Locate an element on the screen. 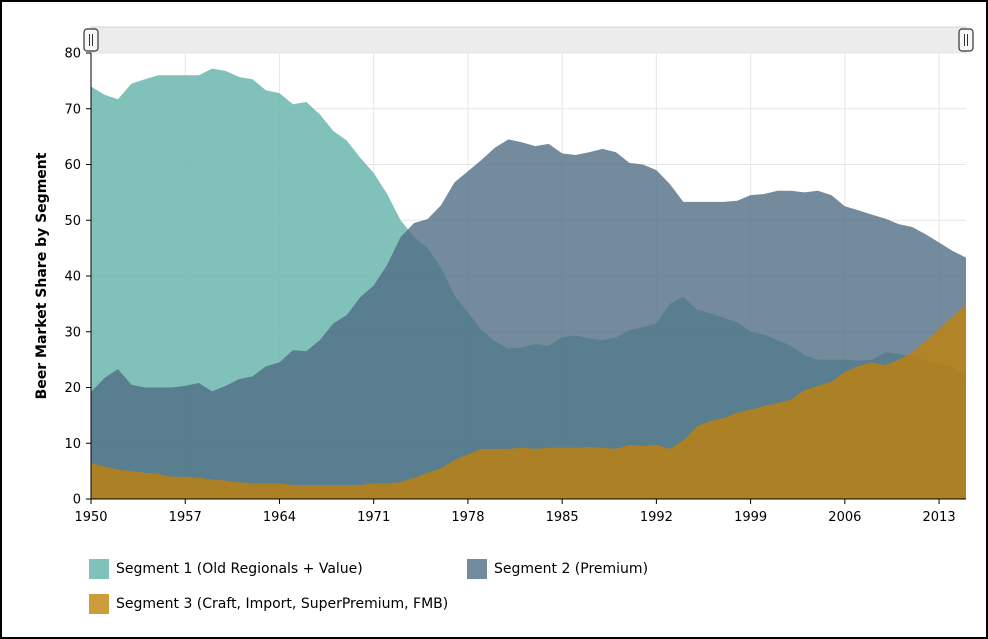  y-tick-label: 50 is located at coordinates (72, 221).